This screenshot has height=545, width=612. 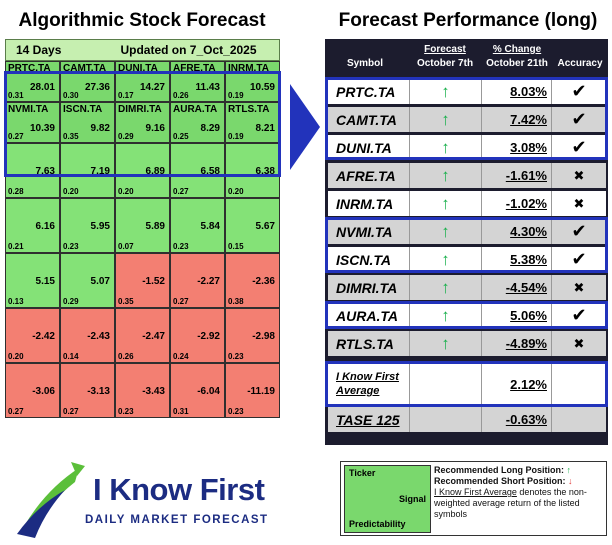 I want to click on grid-cell-predictability: 0.20, so click(x=236, y=191).